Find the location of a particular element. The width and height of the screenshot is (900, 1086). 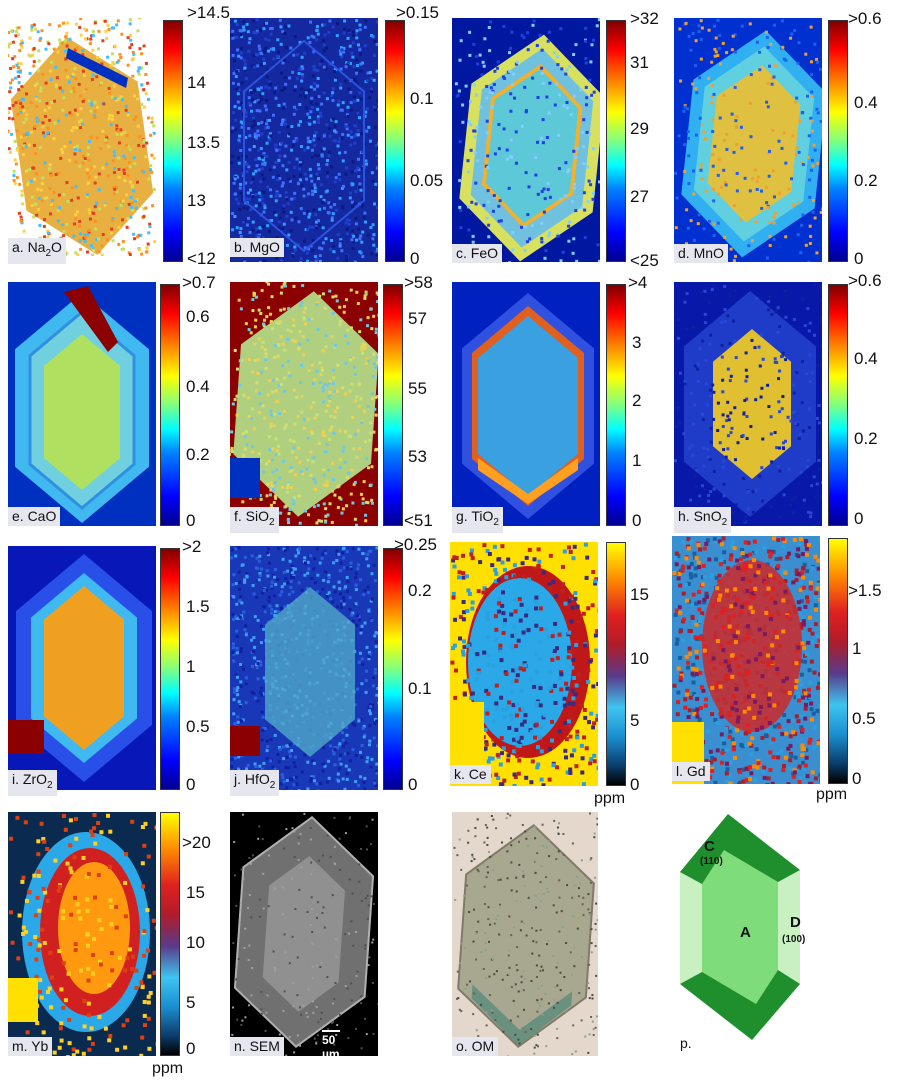

panel-label-n: n. SEM is located at coordinates (257, 1046).